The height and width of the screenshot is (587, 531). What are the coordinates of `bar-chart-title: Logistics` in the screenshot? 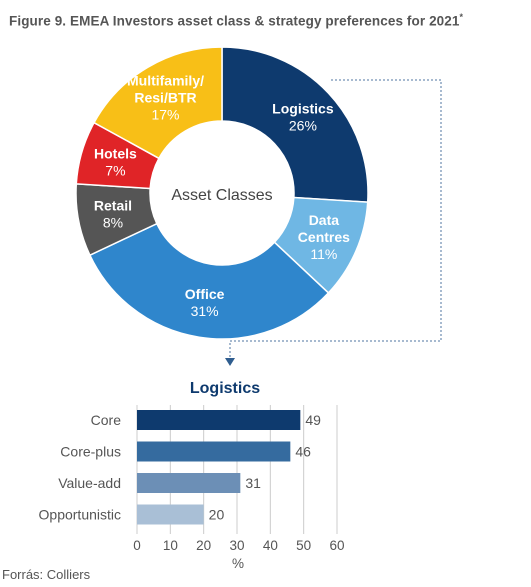 It's located at (225, 388).